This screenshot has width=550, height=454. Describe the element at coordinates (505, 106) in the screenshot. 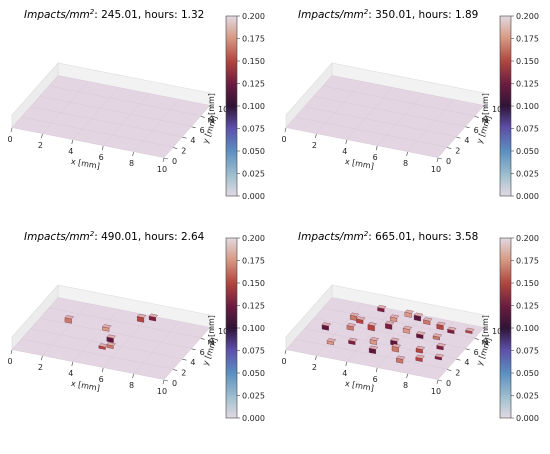

I see `colorbar` at that location.